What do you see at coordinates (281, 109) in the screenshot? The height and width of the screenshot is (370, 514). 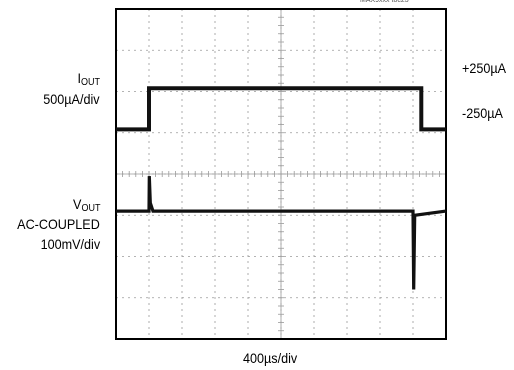 I see `trace-iout` at bounding box center [281, 109].